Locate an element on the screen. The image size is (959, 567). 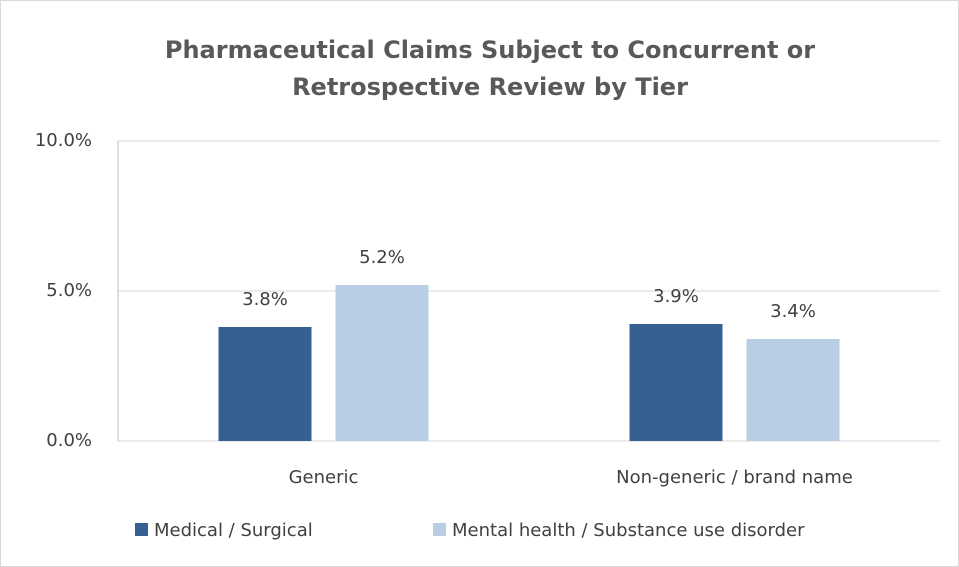
legend-label: Mental health / Substance use disorder is located at coordinates (628, 530).